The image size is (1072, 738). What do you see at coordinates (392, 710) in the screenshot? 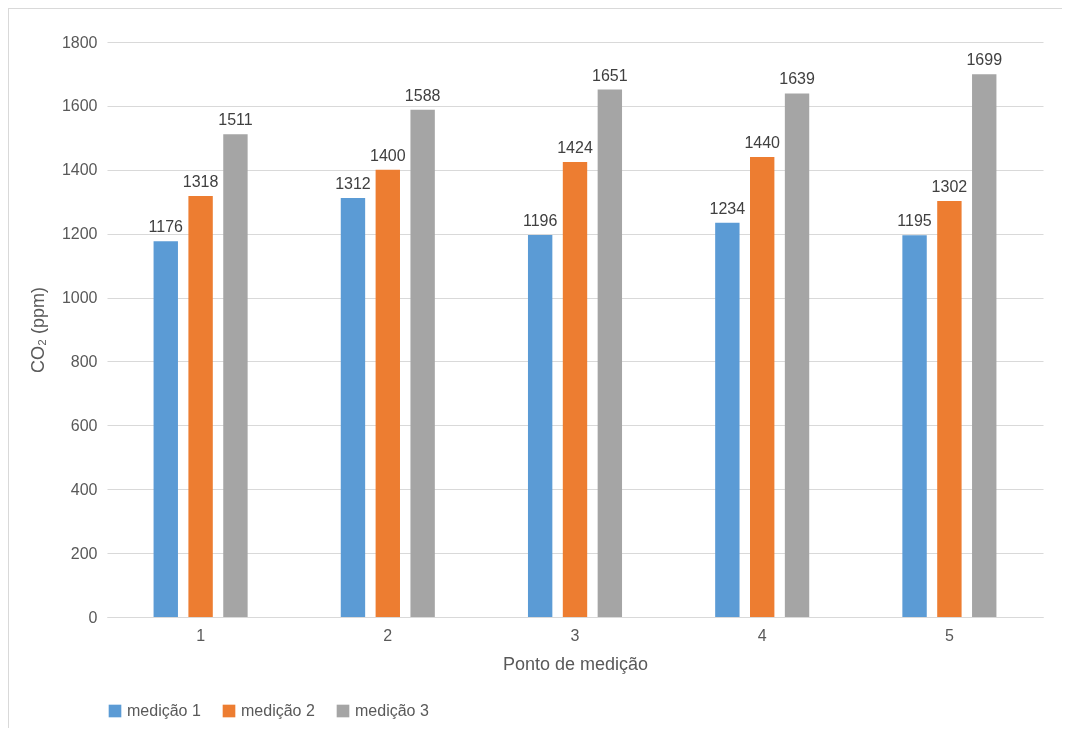
I see `legend-label: medição 3` at bounding box center [392, 710].